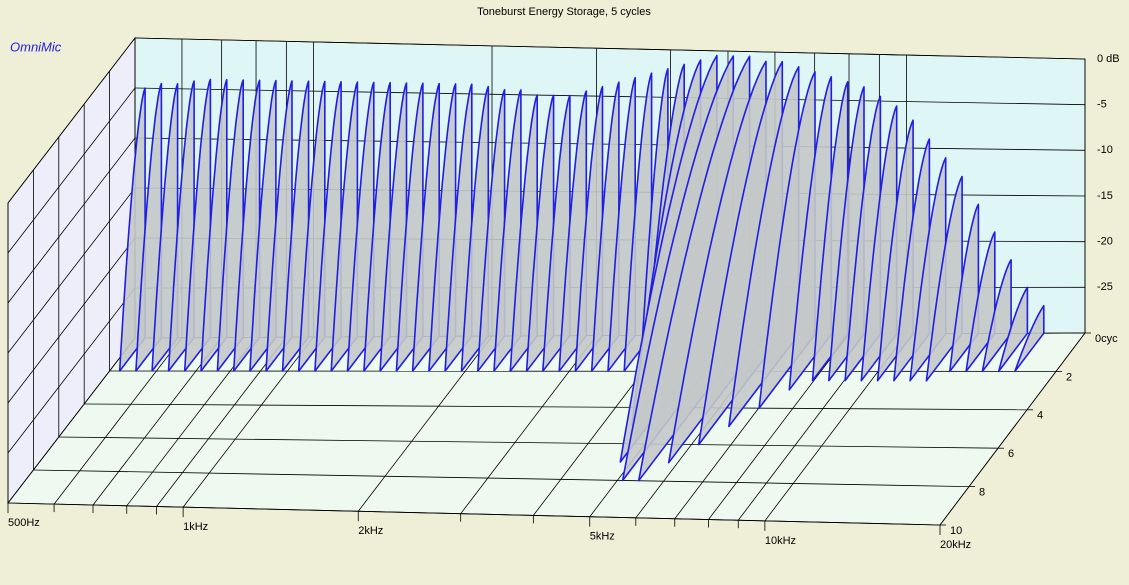 Image resolution: width=1129 pixels, height=585 pixels. Describe the element at coordinates (956, 531) in the screenshot. I see `y-tick-label: 10` at that location.